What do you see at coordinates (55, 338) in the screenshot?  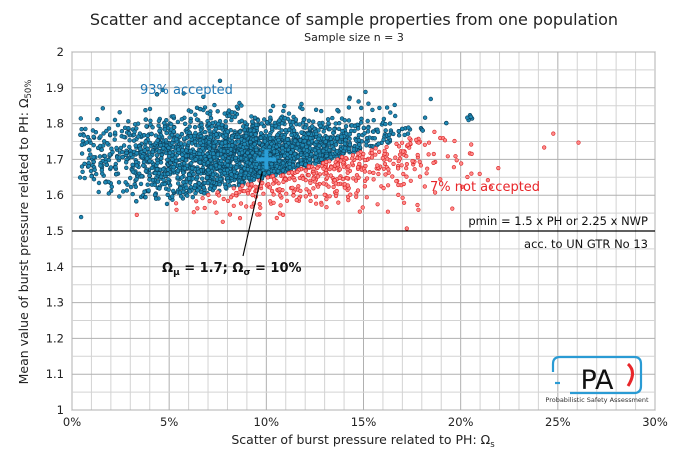 I see `y-tick-label: 1.2` at bounding box center [55, 338].